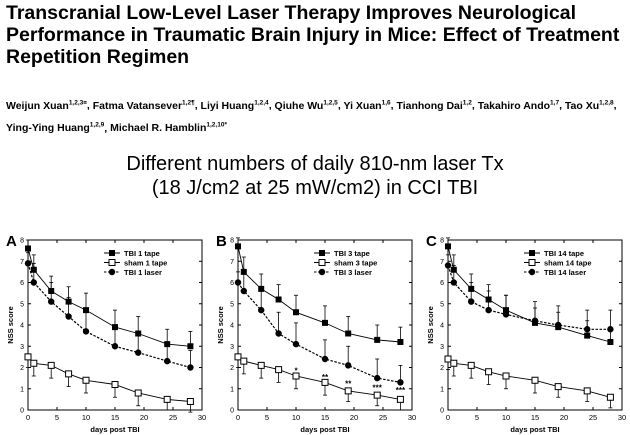  I want to click on author-name: Tianhong Dai, so click(429, 105).